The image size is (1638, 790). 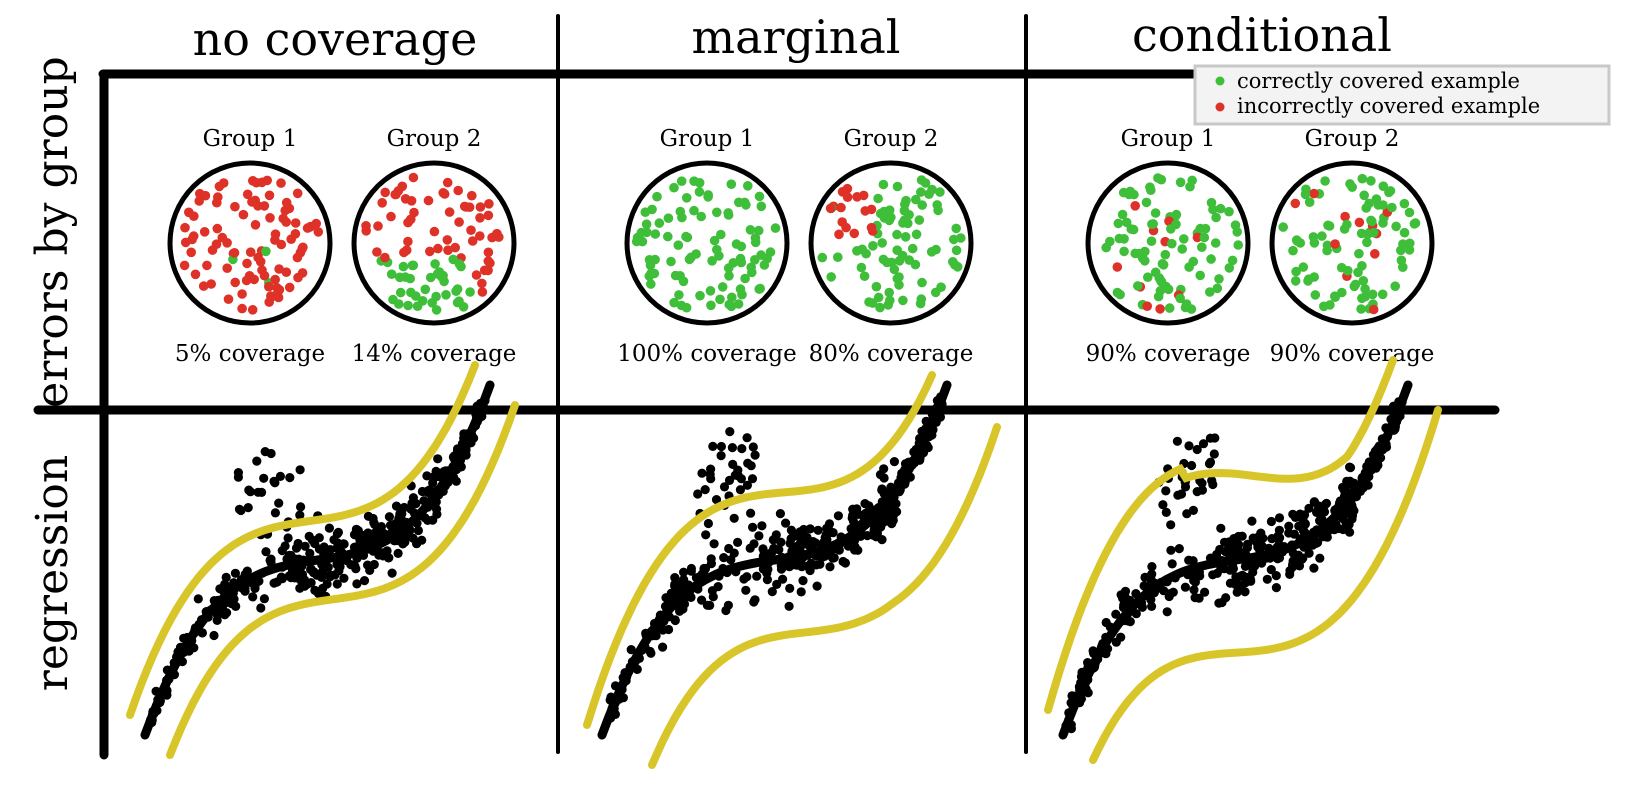 What do you see at coordinates (250, 246) in the screenshot?
I see `group-1-panel-1: Group 1 5% coverage` at bounding box center [250, 246].